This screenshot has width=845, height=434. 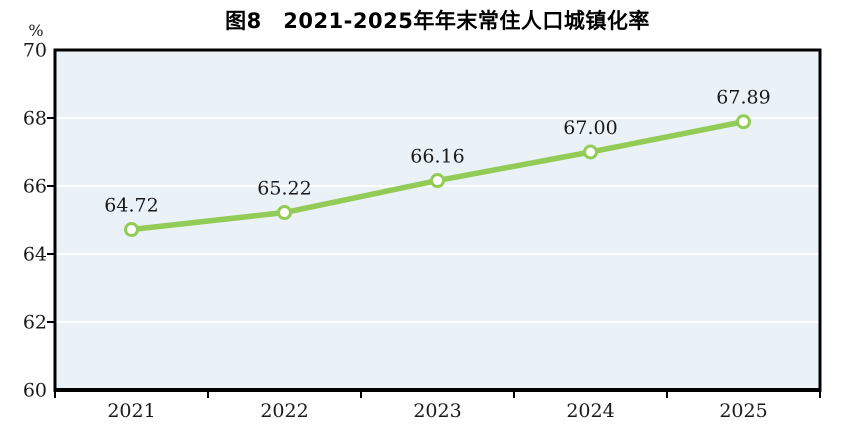 What do you see at coordinates (437, 21) in the screenshot?
I see `chart-title: 图8 2021-2025年年末常住人口城镇化率` at bounding box center [437, 21].